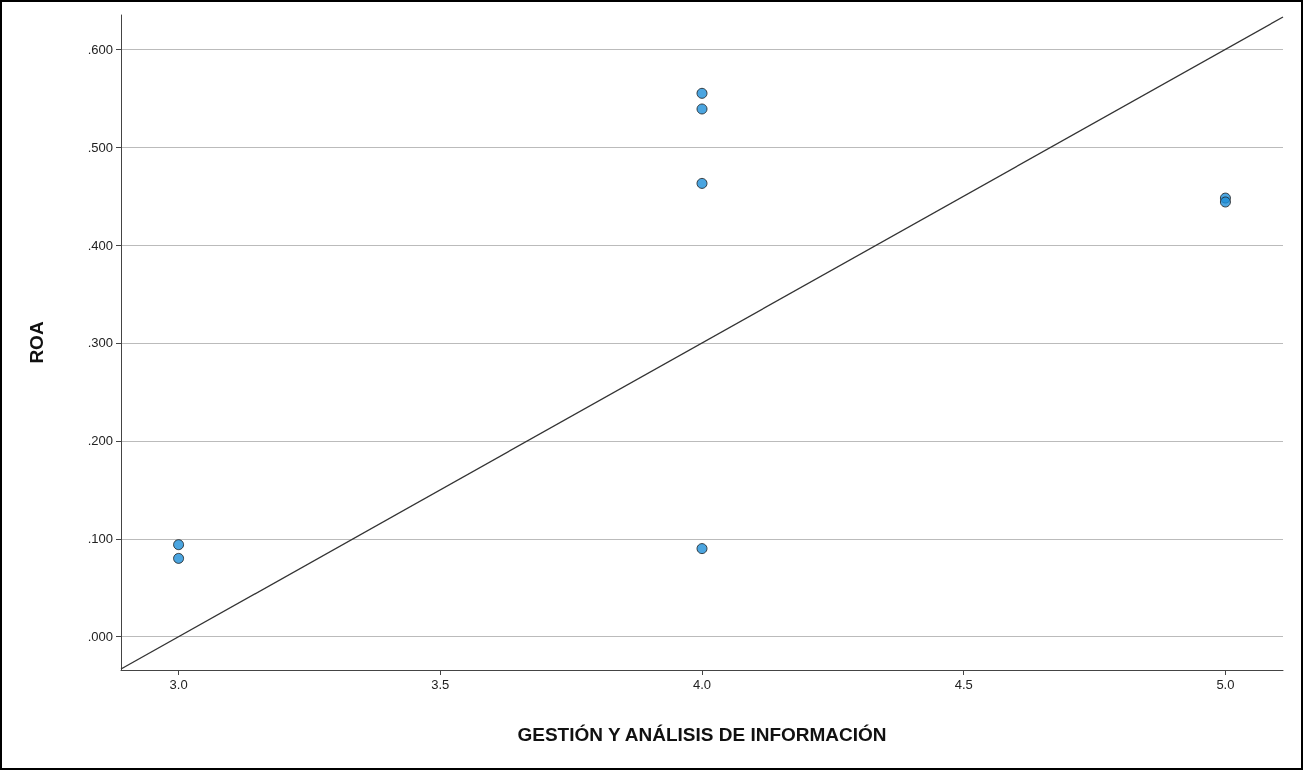 This screenshot has height=770, width=1303. Describe the element at coordinates (702, 684) in the screenshot. I see `x-tick-label: 4.0` at that location.